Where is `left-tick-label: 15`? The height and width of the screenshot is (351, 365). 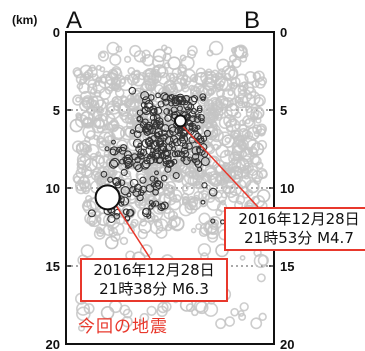
left-tick-label: 15 is located at coordinates (53, 266).